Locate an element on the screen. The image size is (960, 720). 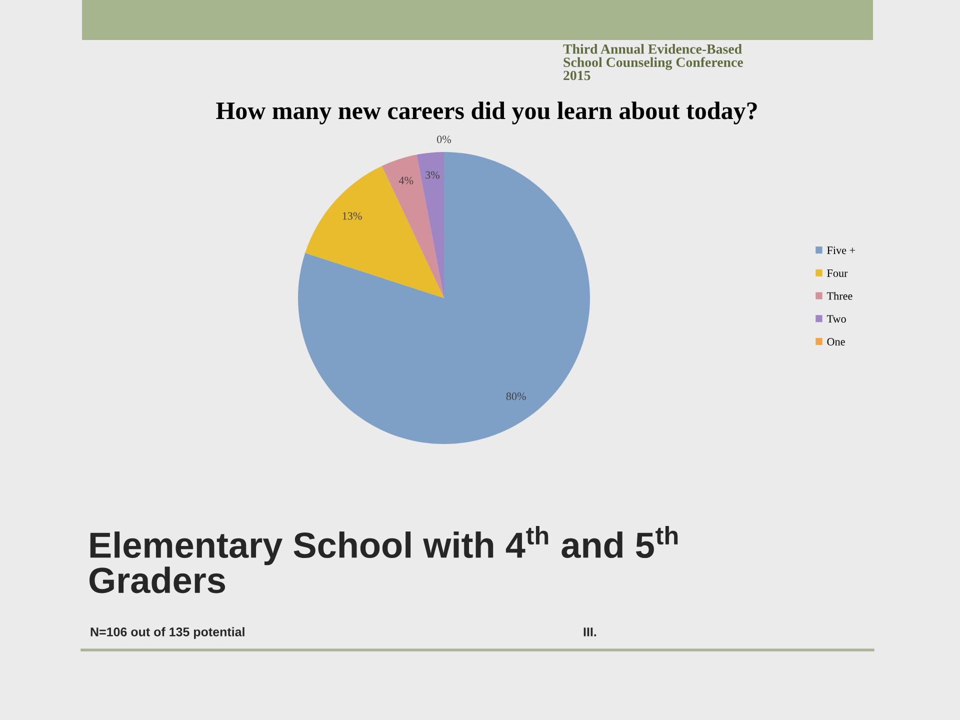
text: 0% is located at coordinates (444, 140).